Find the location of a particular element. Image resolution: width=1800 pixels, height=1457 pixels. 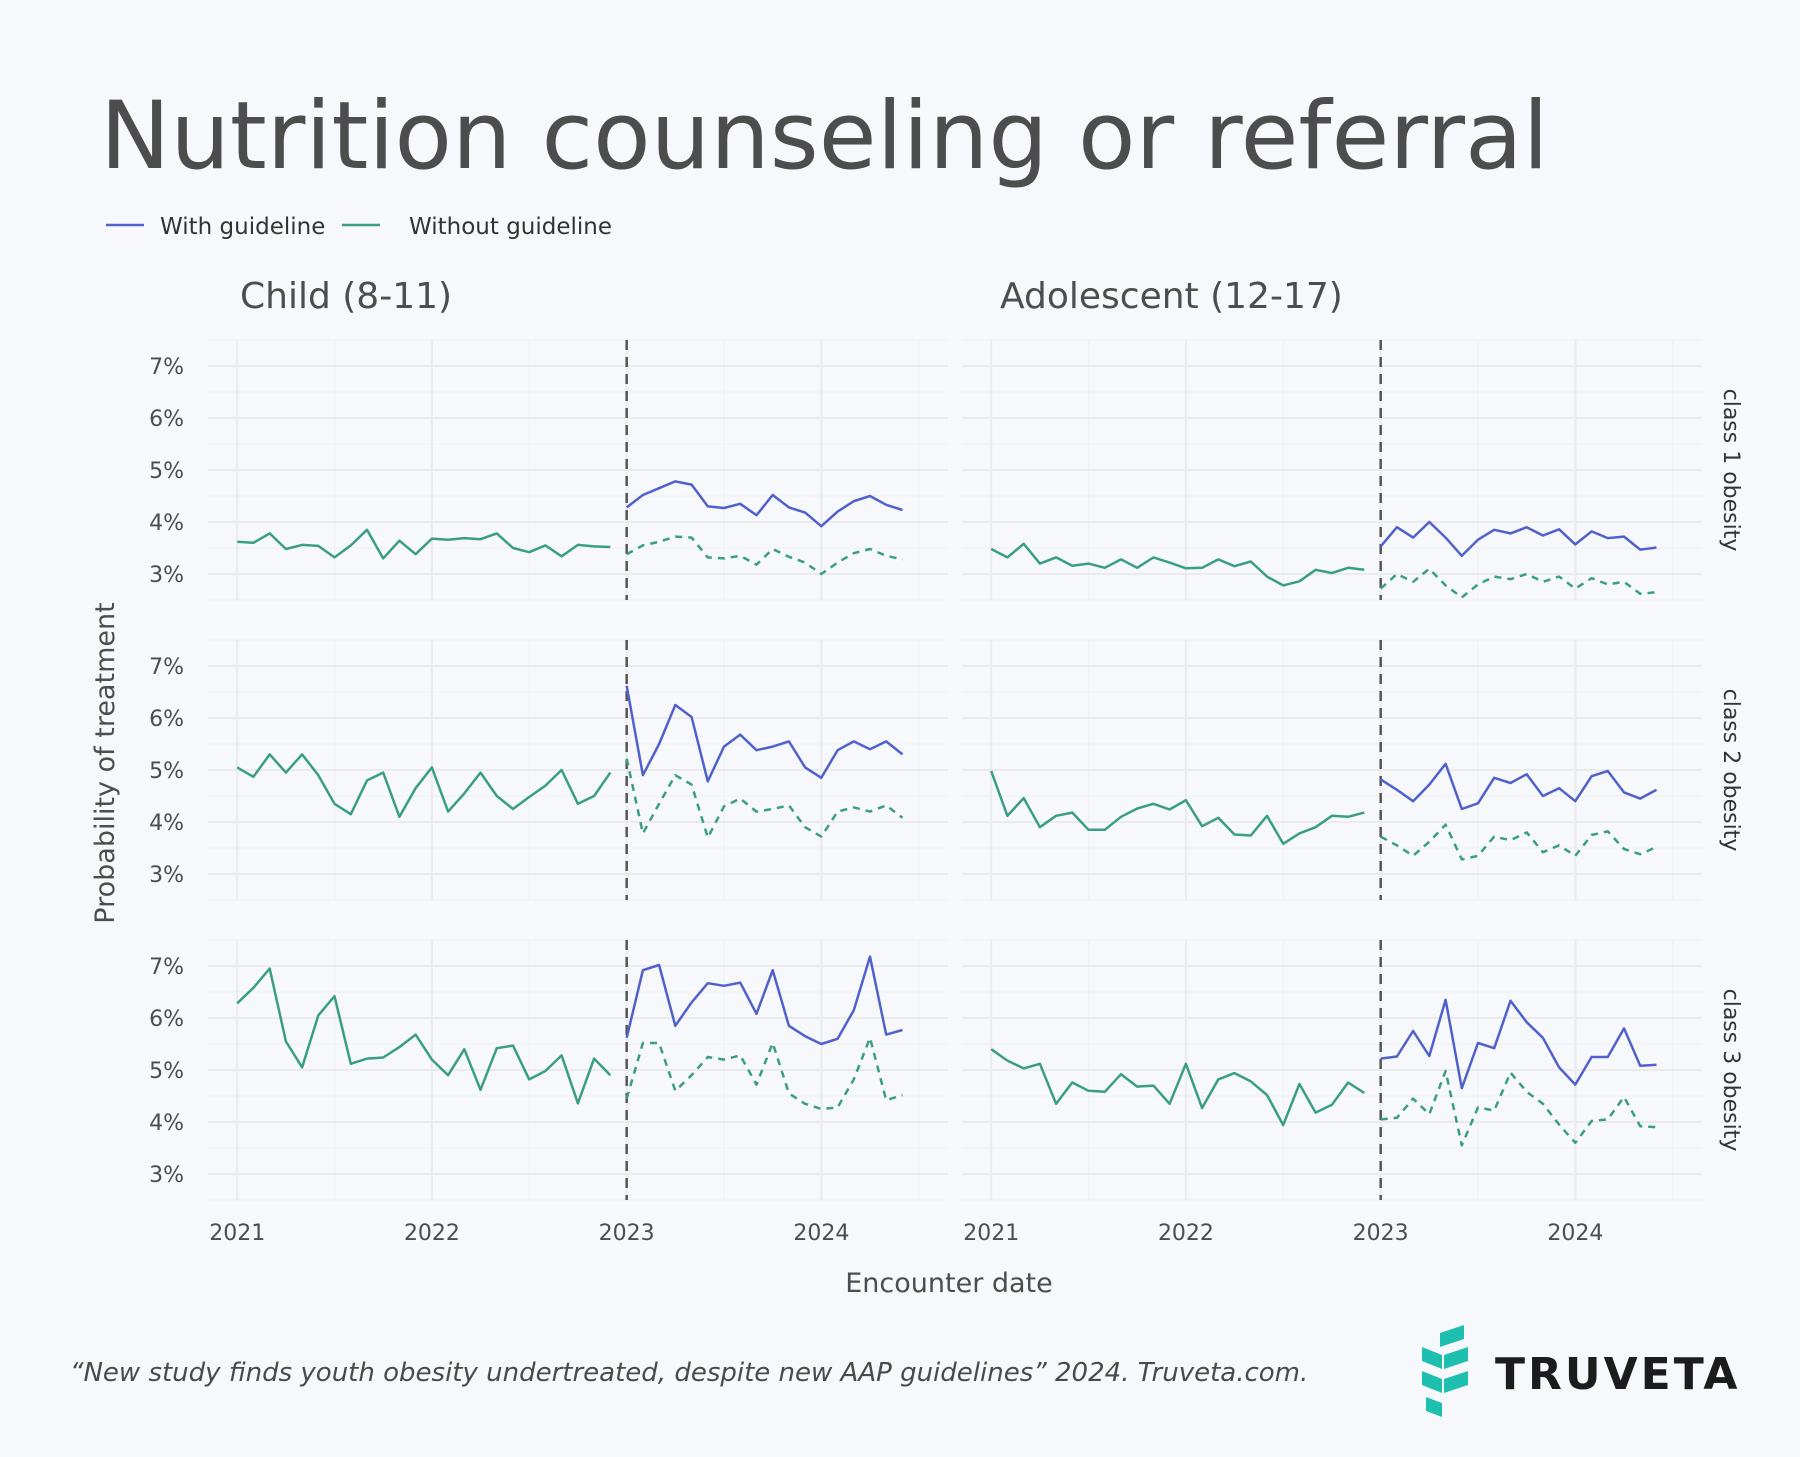

legend: With guideline Without guideline is located at coordinates (359, 227).